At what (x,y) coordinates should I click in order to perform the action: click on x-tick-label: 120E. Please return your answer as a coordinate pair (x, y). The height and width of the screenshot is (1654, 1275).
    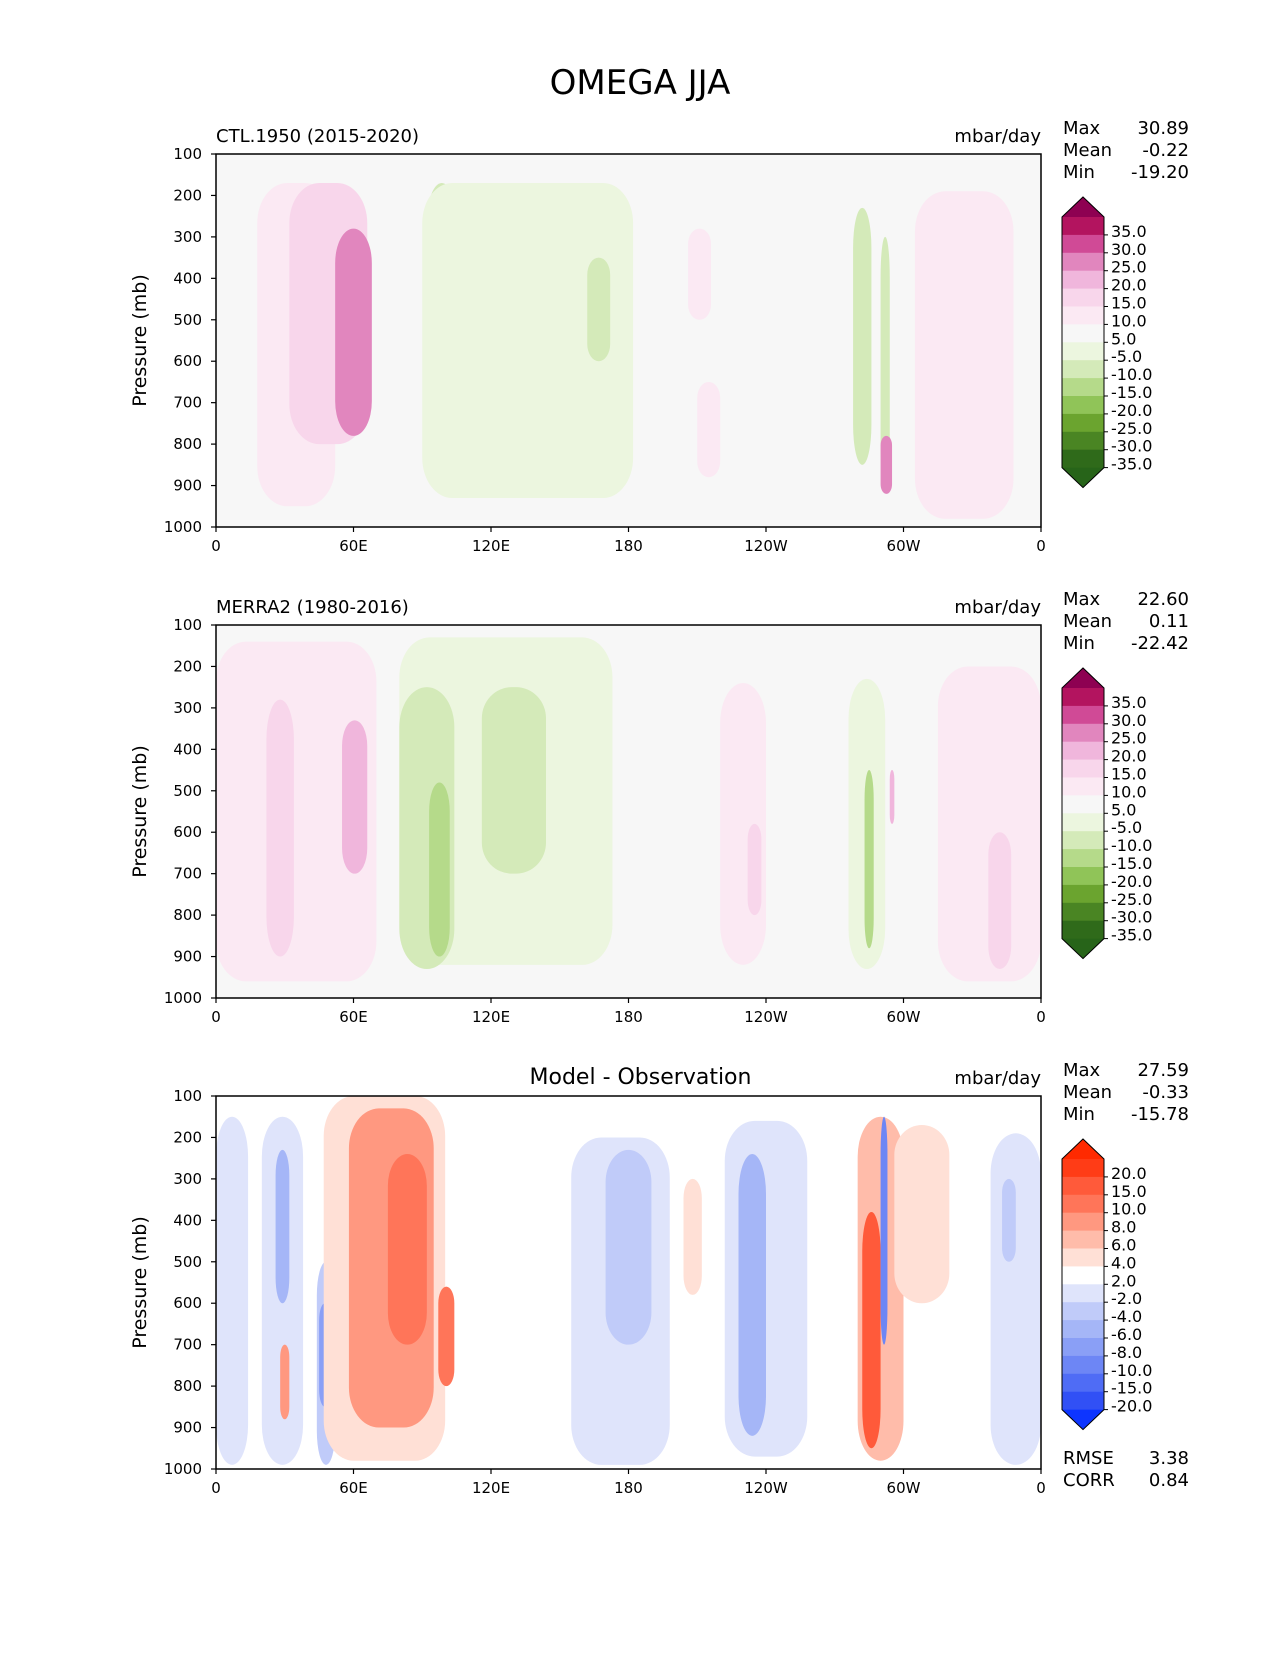
    Looking at the image, I should click on (491, 1488).